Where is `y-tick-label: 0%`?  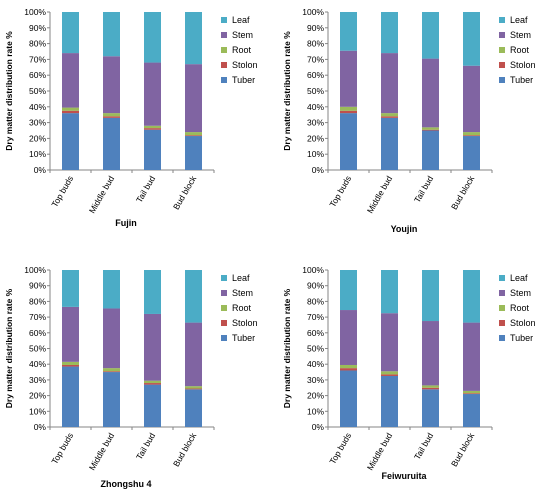
y-tick-label: 0% is located at coordinates (40, 170).